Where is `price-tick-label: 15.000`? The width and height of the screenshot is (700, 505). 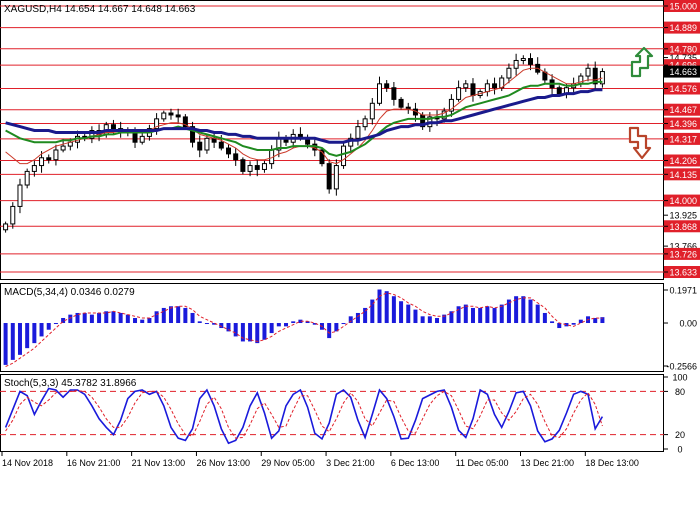
price-tick-label: 15.000 is located at coordinates (683, 7).